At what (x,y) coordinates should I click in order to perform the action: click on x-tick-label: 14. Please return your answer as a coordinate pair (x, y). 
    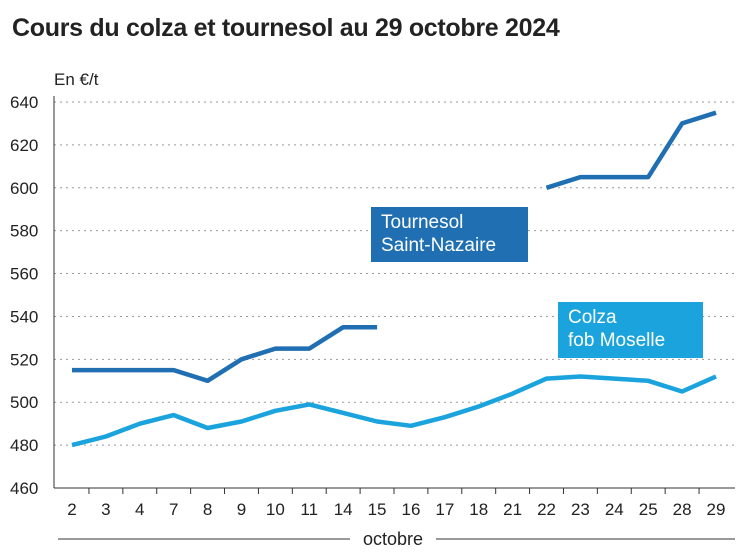
    Looking at the image, I should click on (343, 509).